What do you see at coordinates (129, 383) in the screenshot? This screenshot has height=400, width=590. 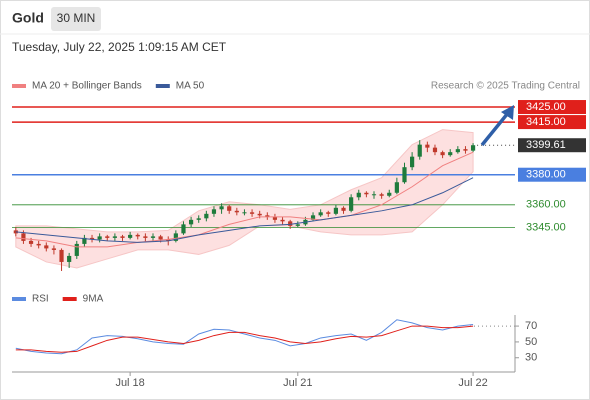 I see `x-tick-label: Jul 18` at bounding box center [129, 383].